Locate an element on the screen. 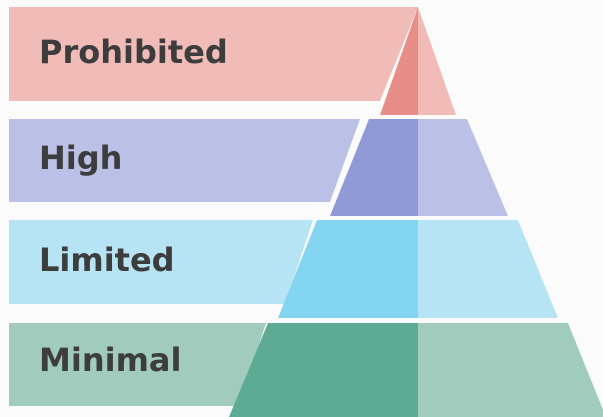 The image size is (603, 417). tier-right-face-prohibited is located at coordinates (437, 61).